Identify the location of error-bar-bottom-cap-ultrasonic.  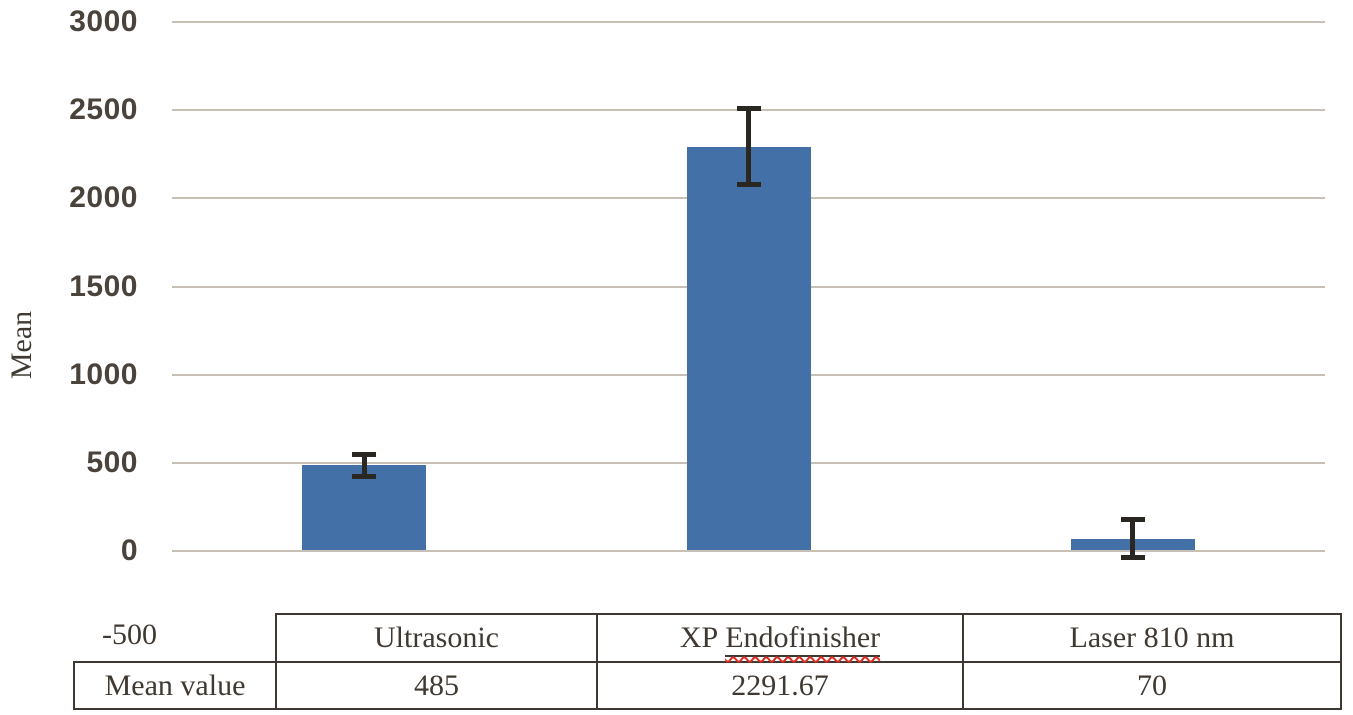
(364, 476).